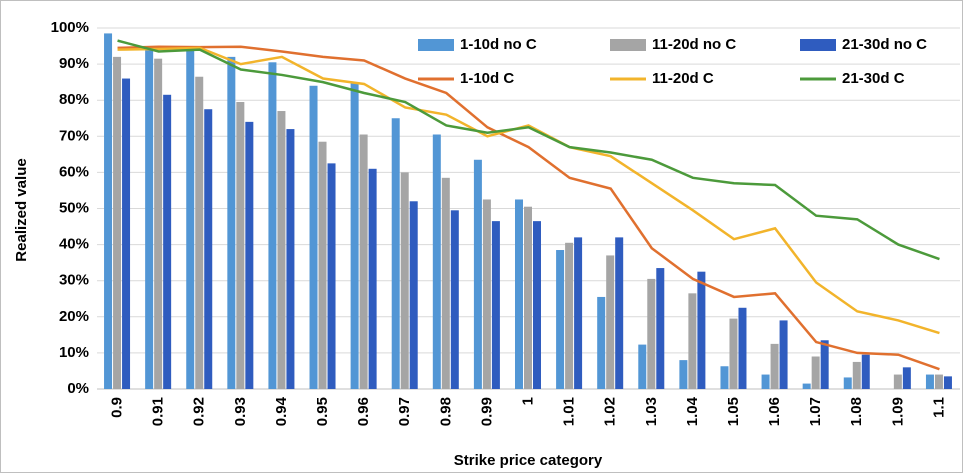 This screenshot has height=473, width=963. What do you see at coordinates (938, 407) in the screenshot?
I see `x-tick-label: 1.1` at bounding box center [938, 407].